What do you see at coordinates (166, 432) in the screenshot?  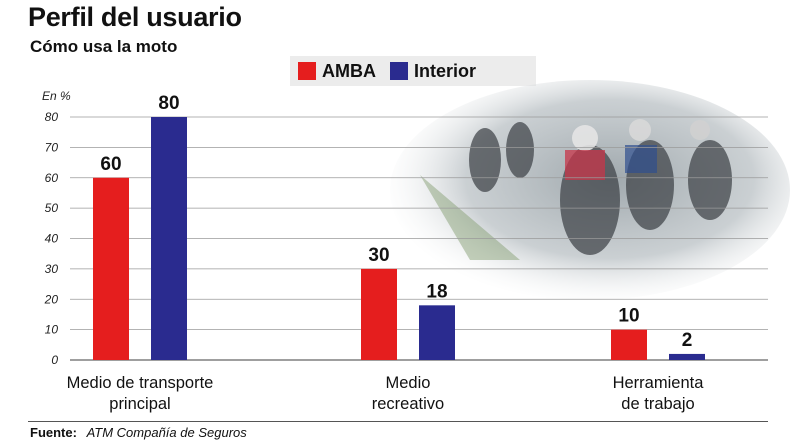 I see `source-text: ATM Compañía de Seguros` at bounding box center [166, 432].